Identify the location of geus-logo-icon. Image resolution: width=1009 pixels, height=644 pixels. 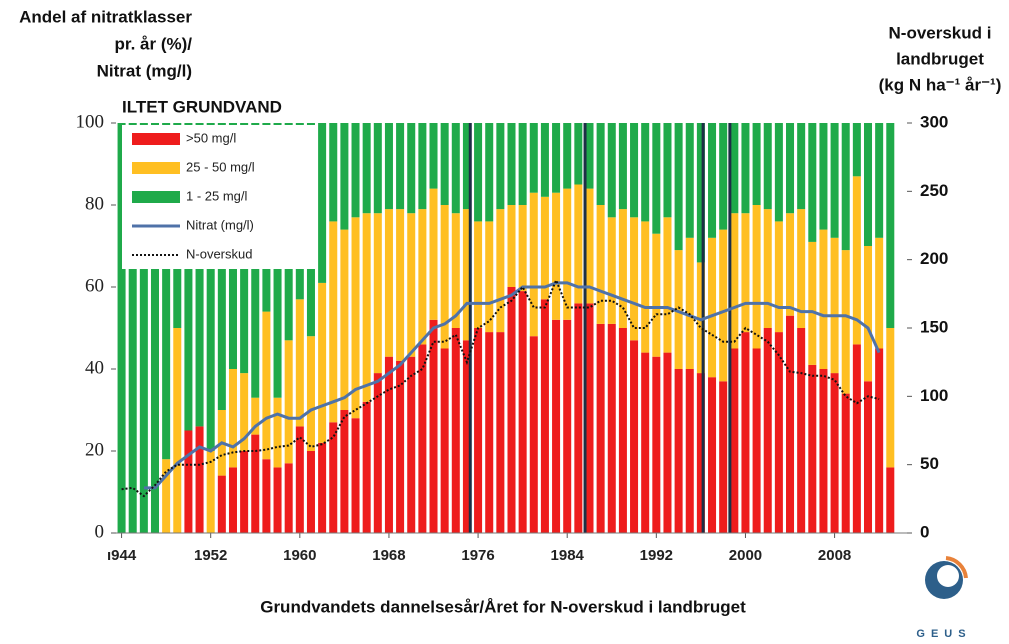
(946, 577).